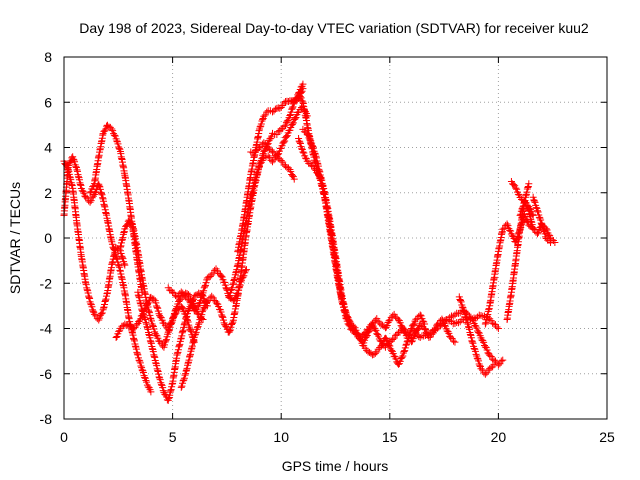 The width and height of the screenshot is (640, 480). I want to click on y-tick-label: -8, so click(46, 419).